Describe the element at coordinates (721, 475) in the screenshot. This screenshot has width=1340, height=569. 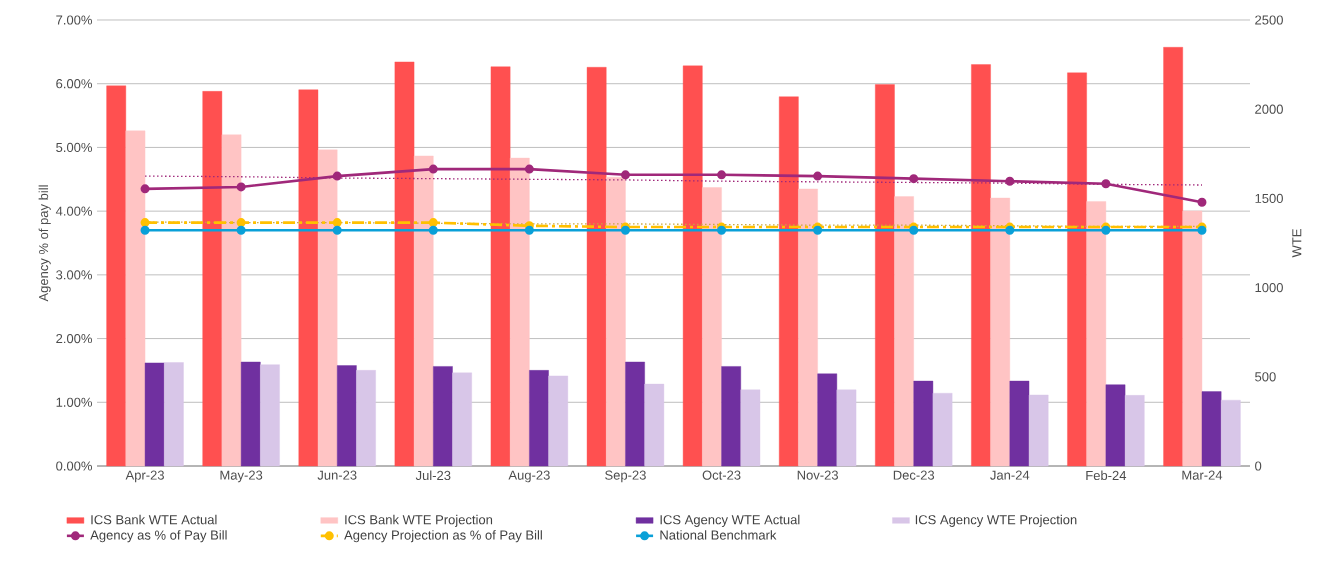
I see `x-tick-label: Oct-23` at that location.